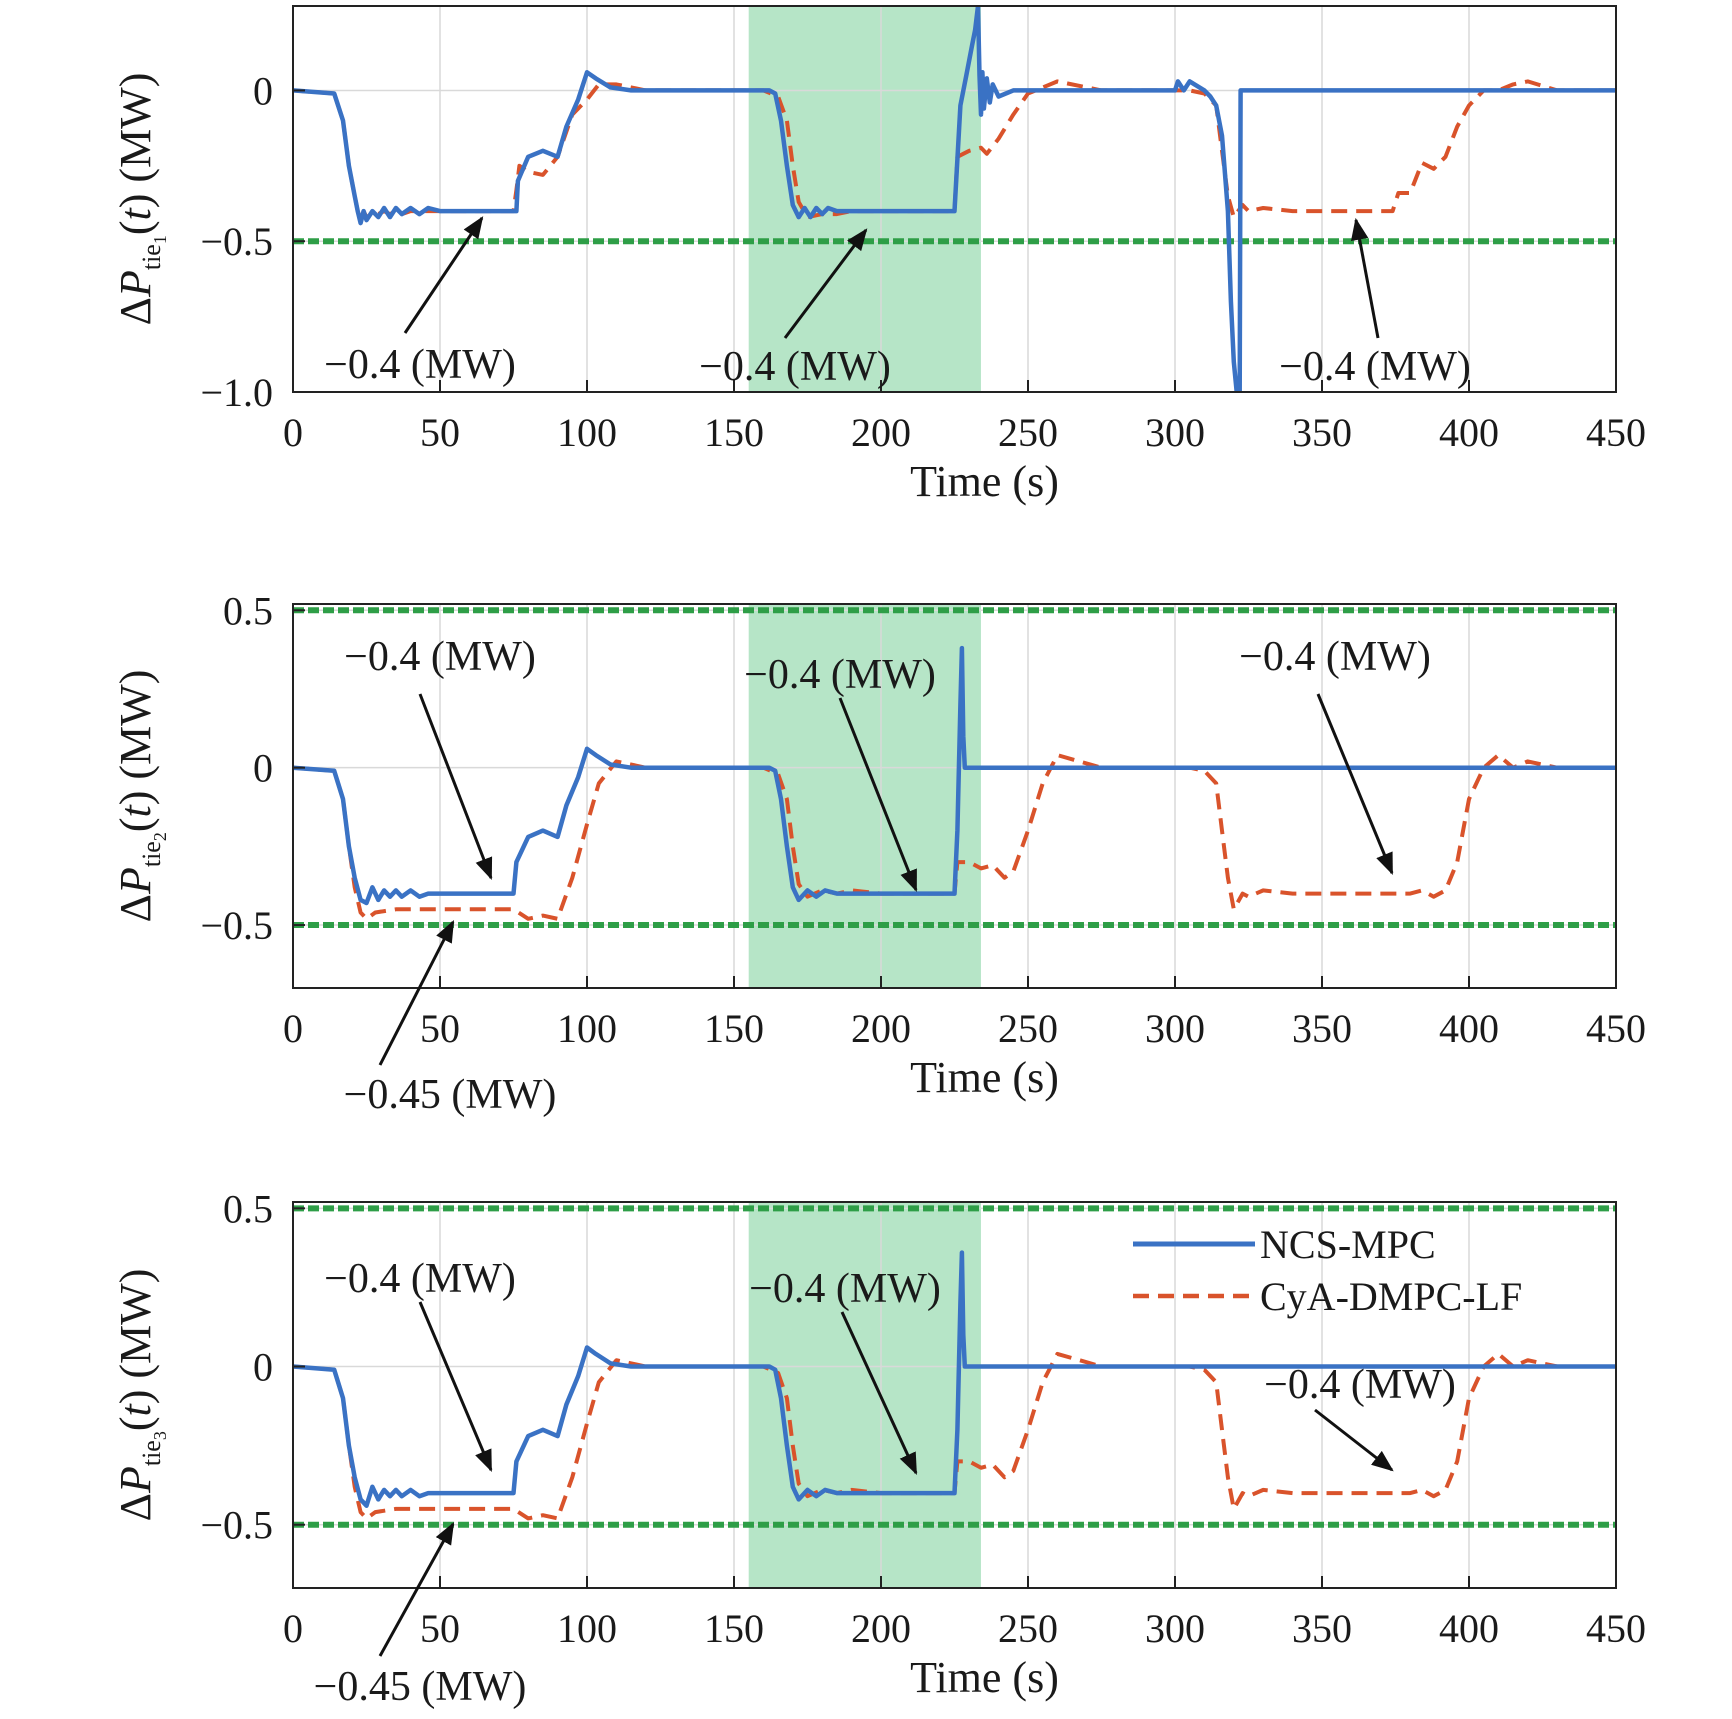 This screenshot has width=1732, height=1719. I want to click on y-axis-title-subsubscript: 3, so click(160, 1435).